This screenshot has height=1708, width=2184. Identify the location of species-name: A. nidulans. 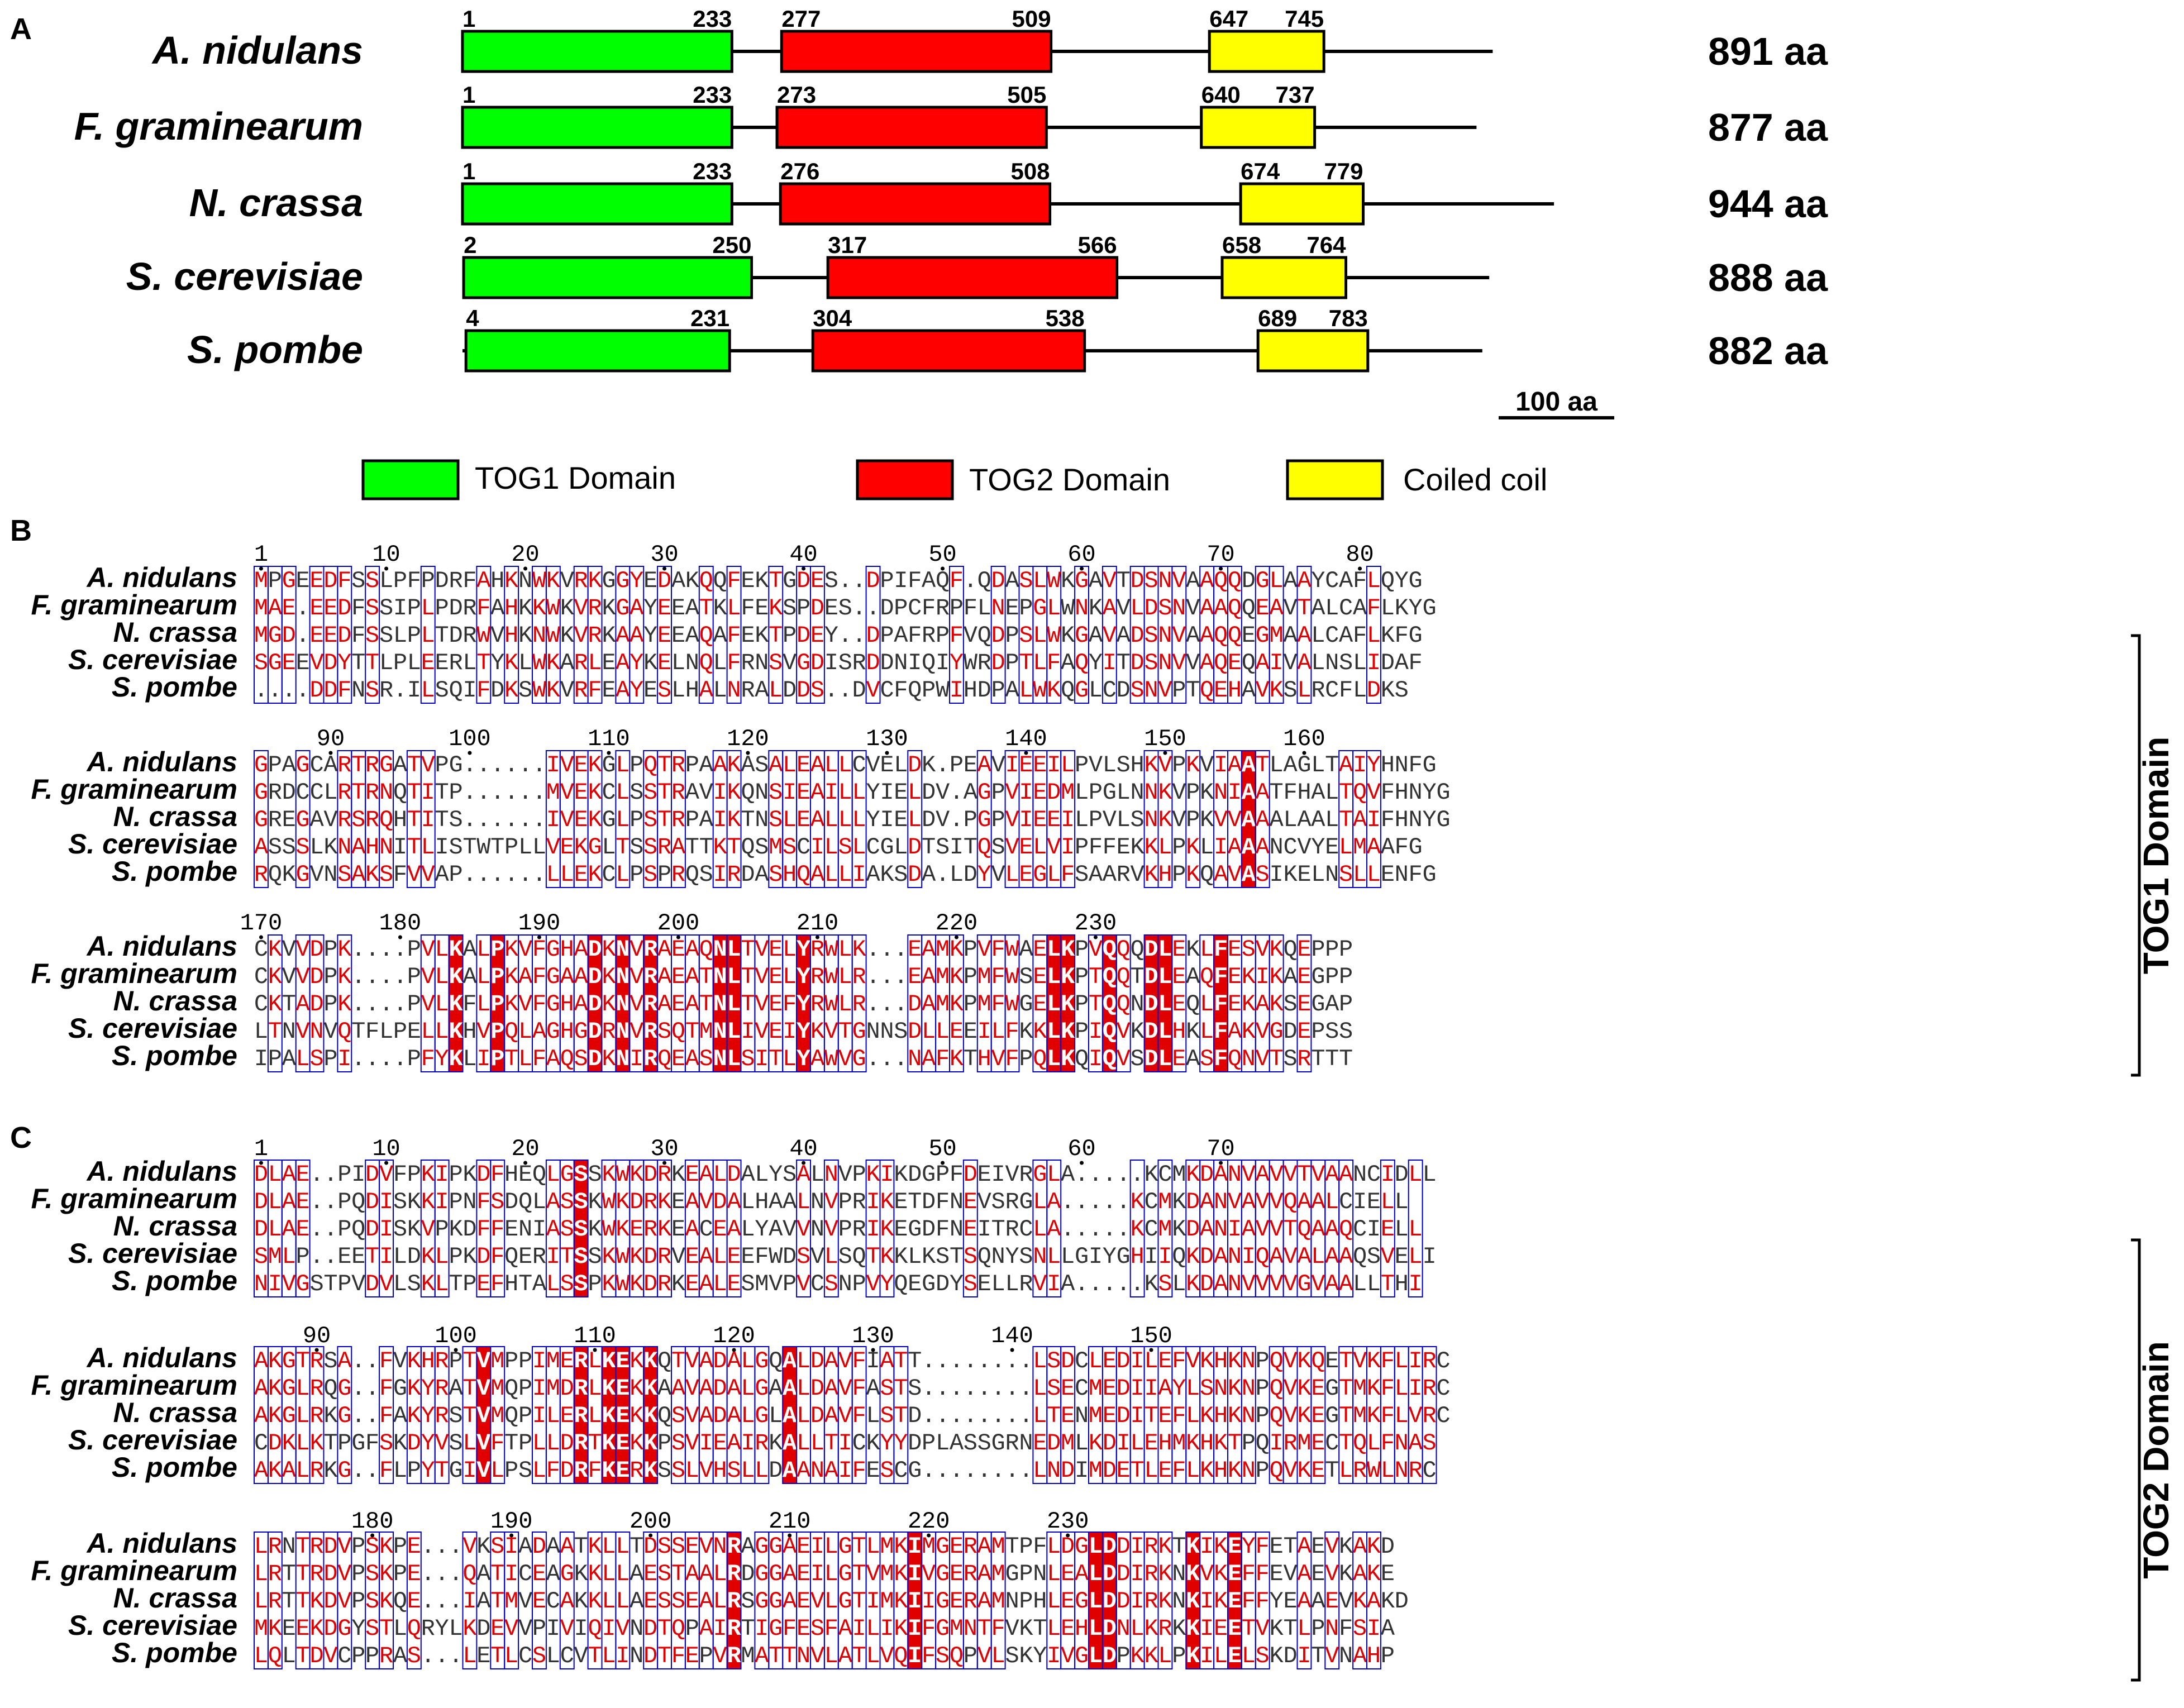
(257, 50).